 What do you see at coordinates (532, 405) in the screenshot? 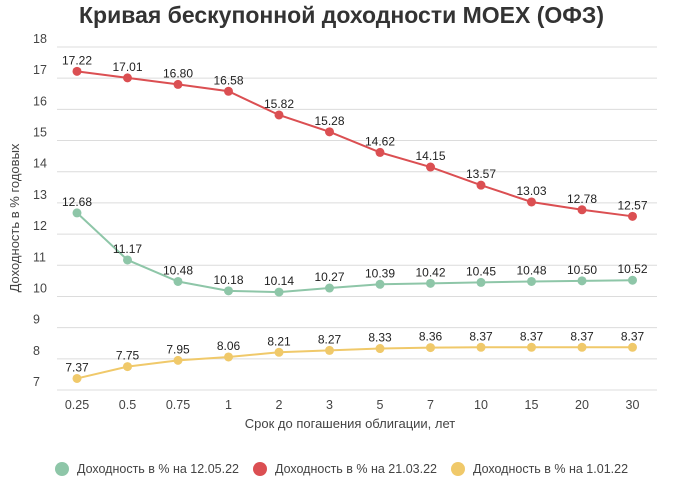
I see `x-tick-label: 15` at bounding box center [532, 405].